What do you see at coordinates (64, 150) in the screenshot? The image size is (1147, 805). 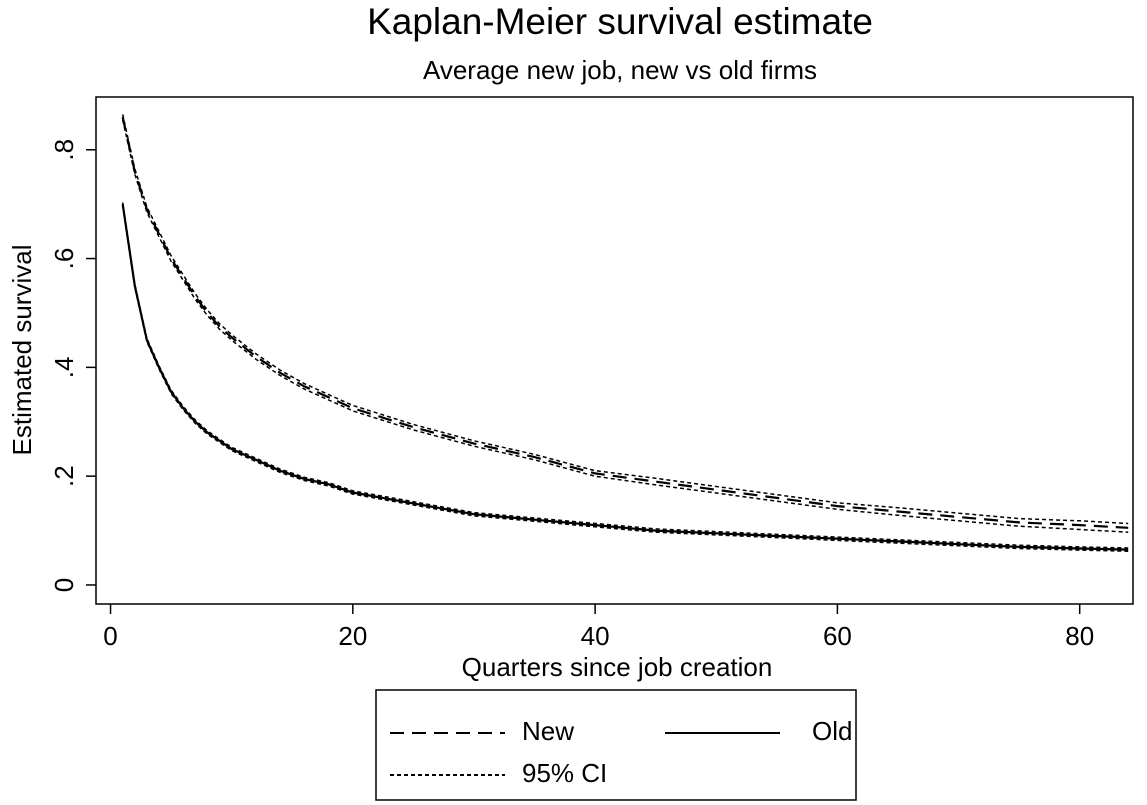 I see `y-tick-label: .8` at bounding box center [64, 150].